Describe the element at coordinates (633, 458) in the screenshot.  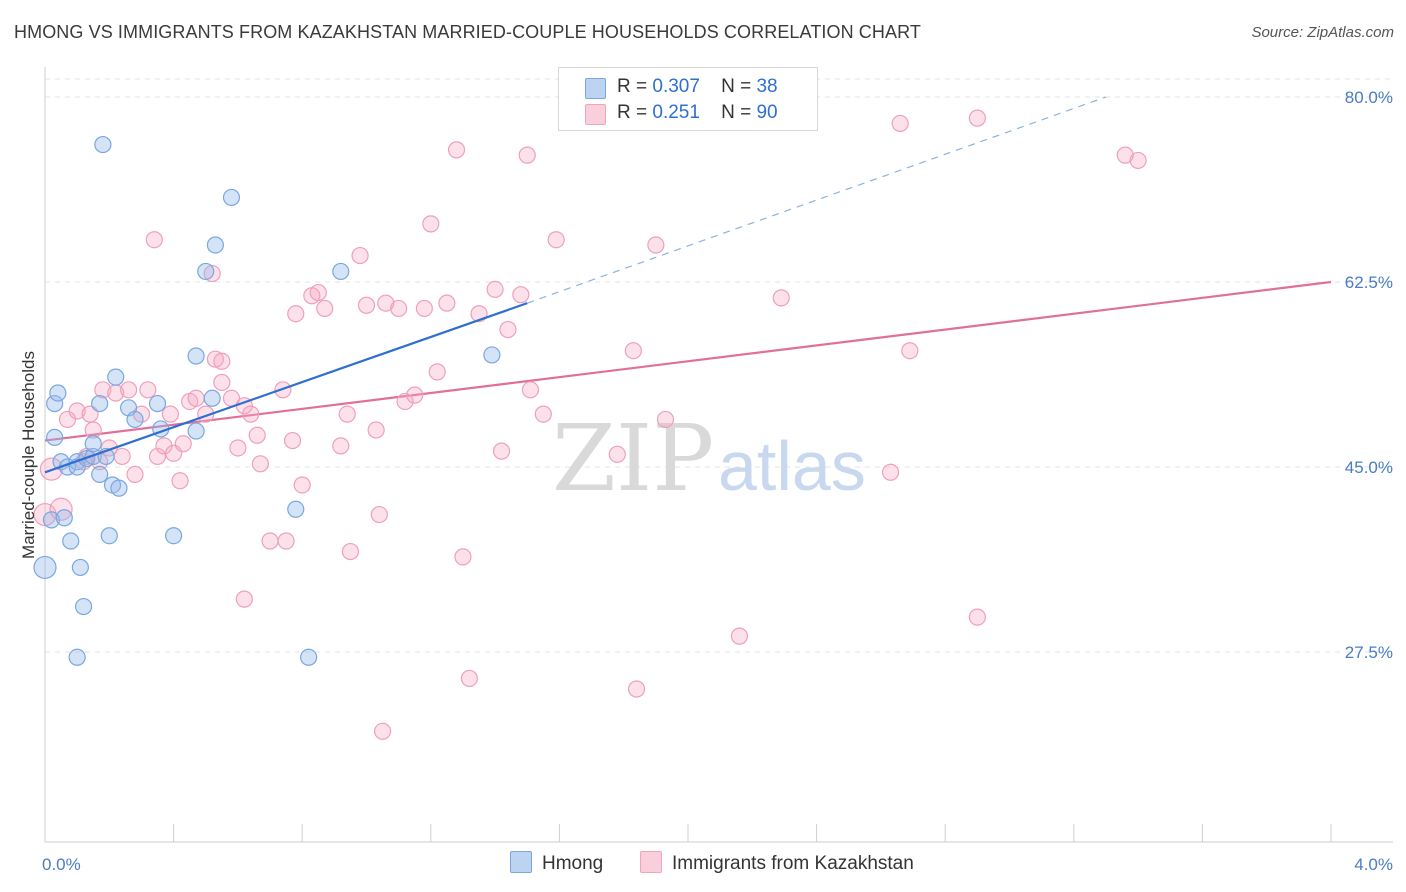
I see `watermark-zip: ZIP` at that location.